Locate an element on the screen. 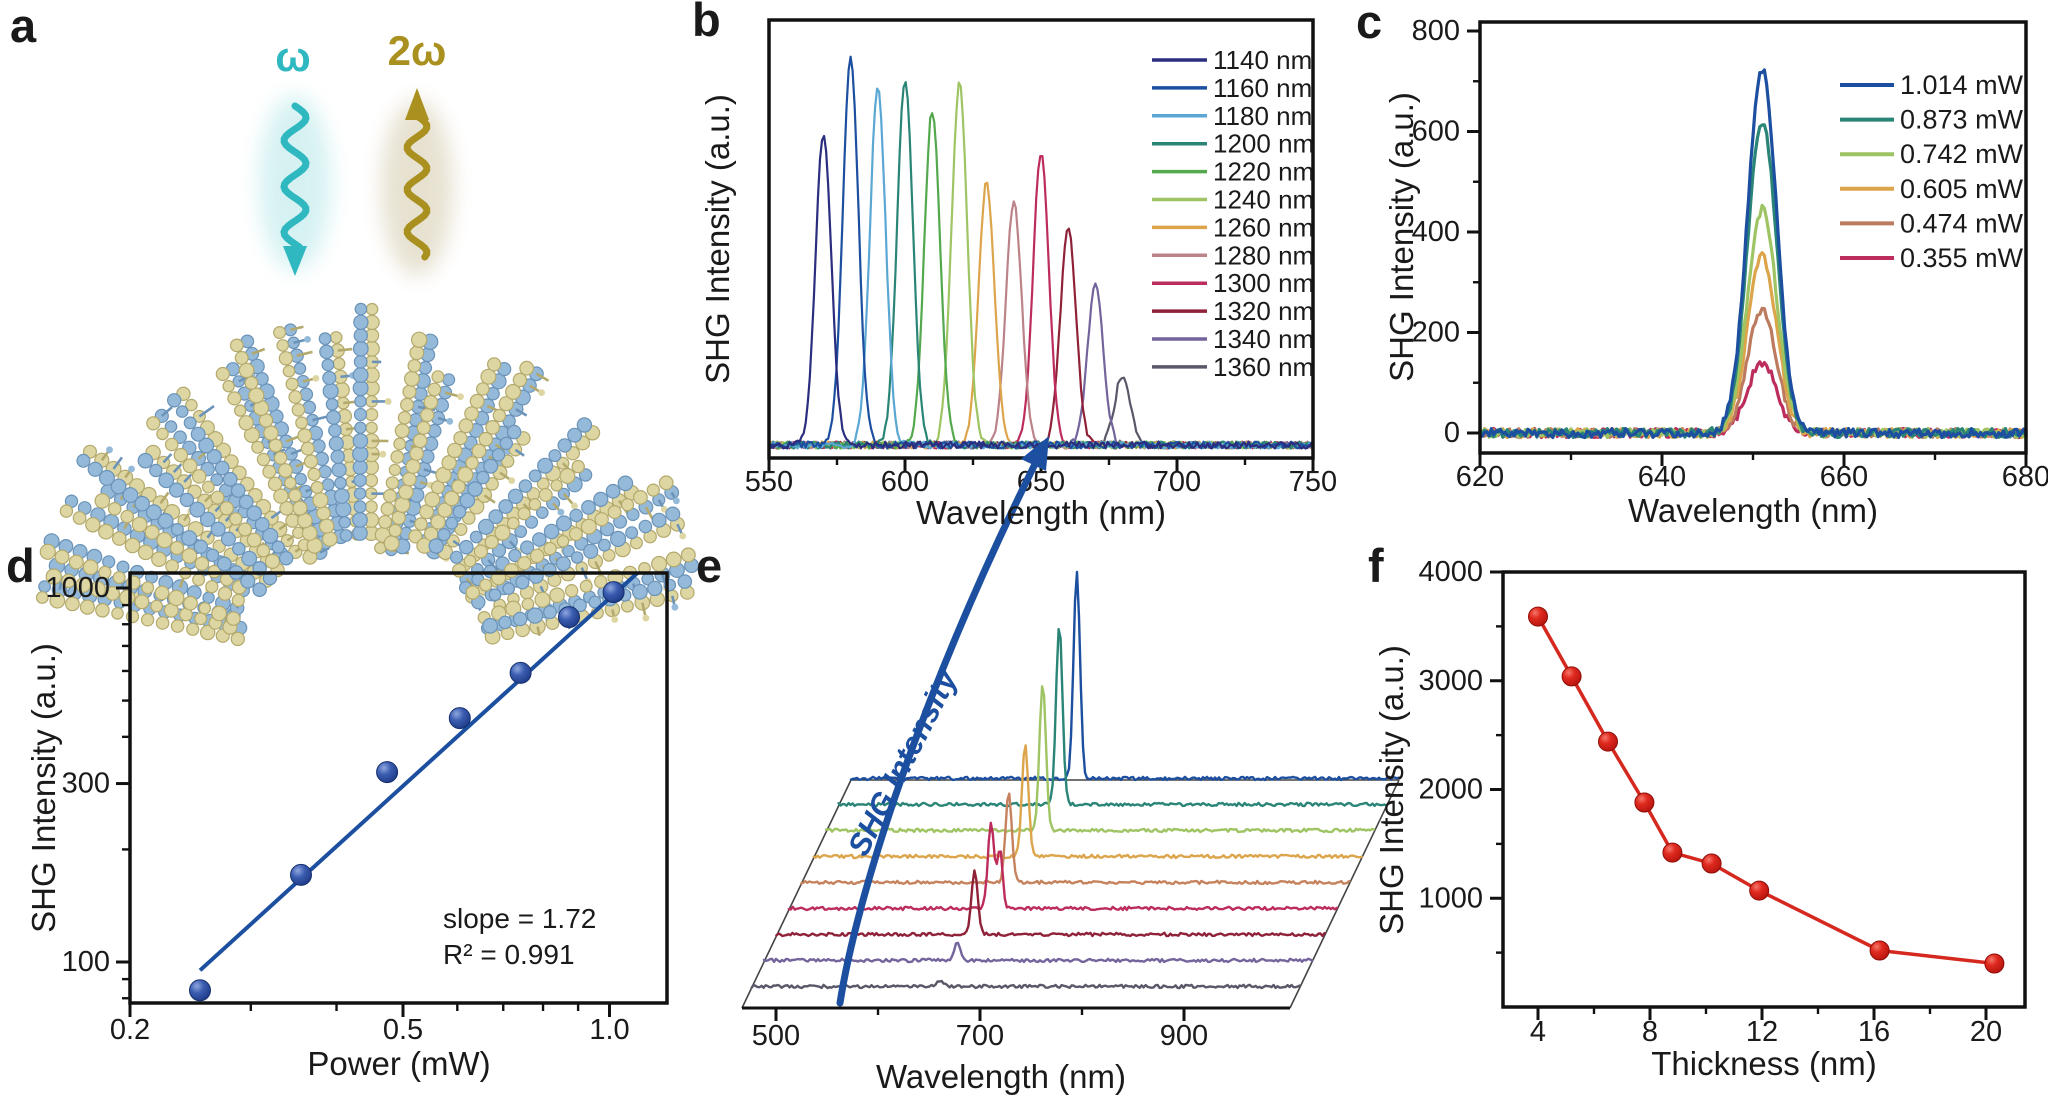 The width and height of the screenshot is (2048, 1096). tick-label: 1360 nm is located at coordinates (1263, 367).